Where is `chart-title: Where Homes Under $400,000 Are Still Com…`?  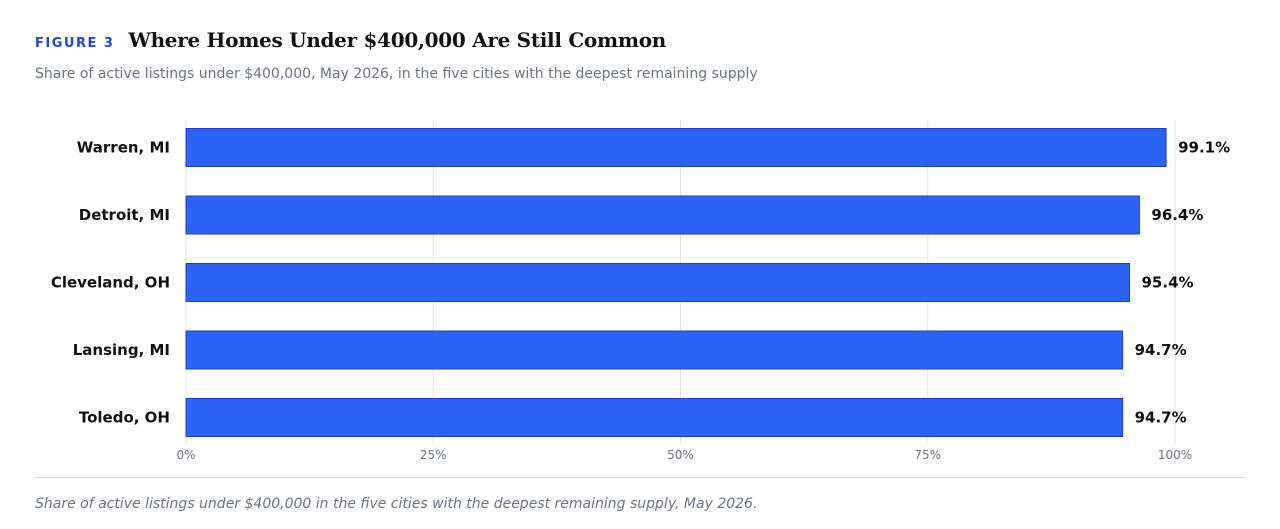 chart-title: Where Homes Under $400,000 Are Still Com… is located at coordinates (397, 40).